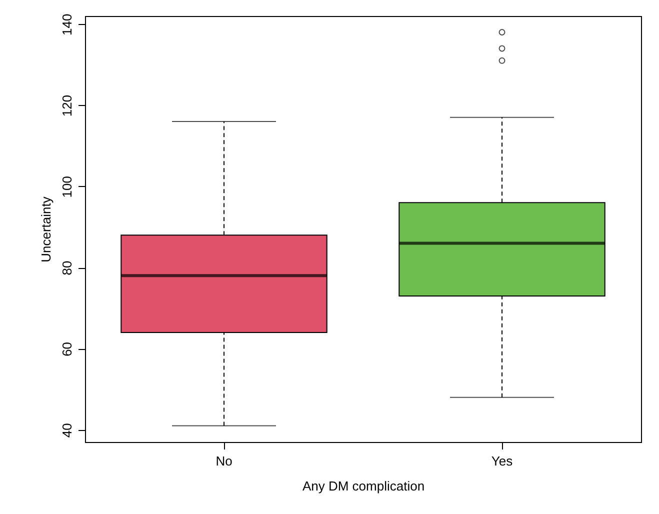  Describe the element at coordinates (502, 461) in the screenshot. I see `x-tick-label: Yes` at that location.